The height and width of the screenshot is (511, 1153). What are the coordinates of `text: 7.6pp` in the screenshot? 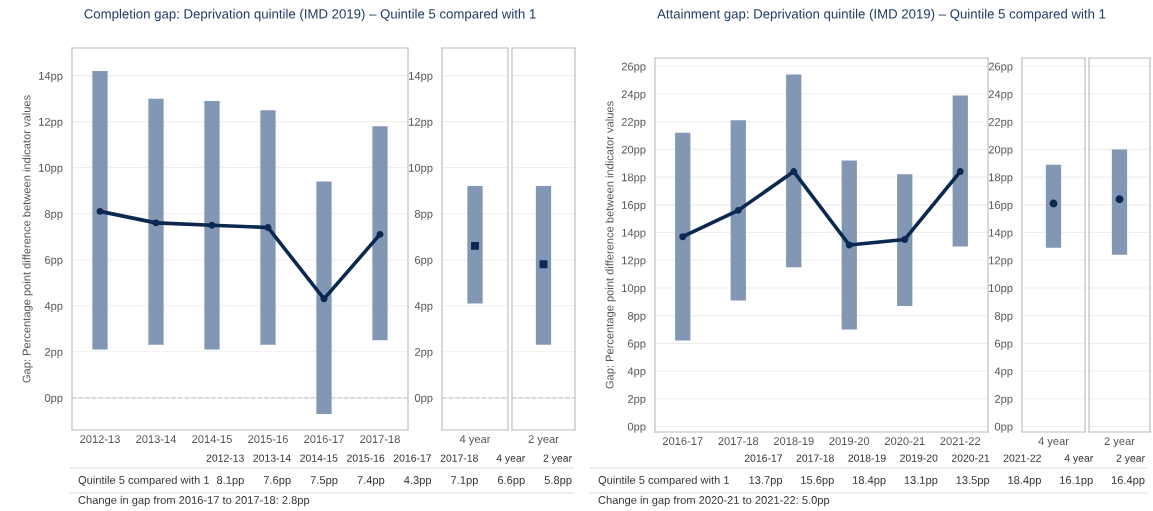 It's located at (277, 481).